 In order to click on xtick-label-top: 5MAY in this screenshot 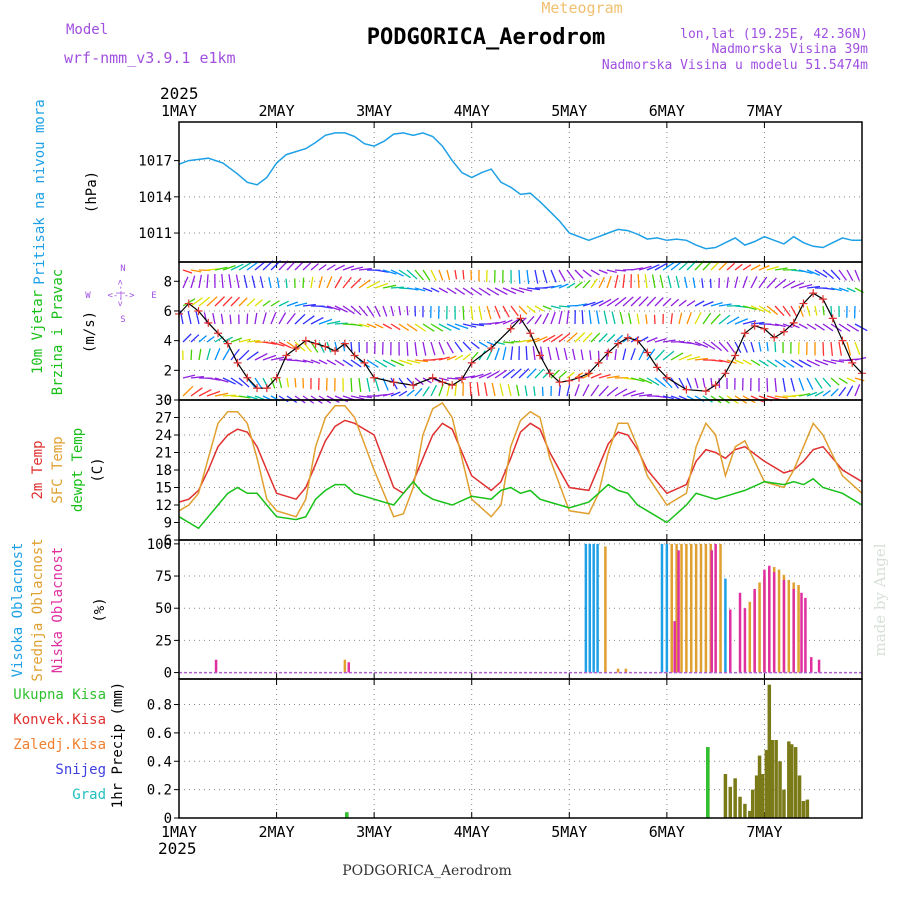, I will do `click(569, 111)`.